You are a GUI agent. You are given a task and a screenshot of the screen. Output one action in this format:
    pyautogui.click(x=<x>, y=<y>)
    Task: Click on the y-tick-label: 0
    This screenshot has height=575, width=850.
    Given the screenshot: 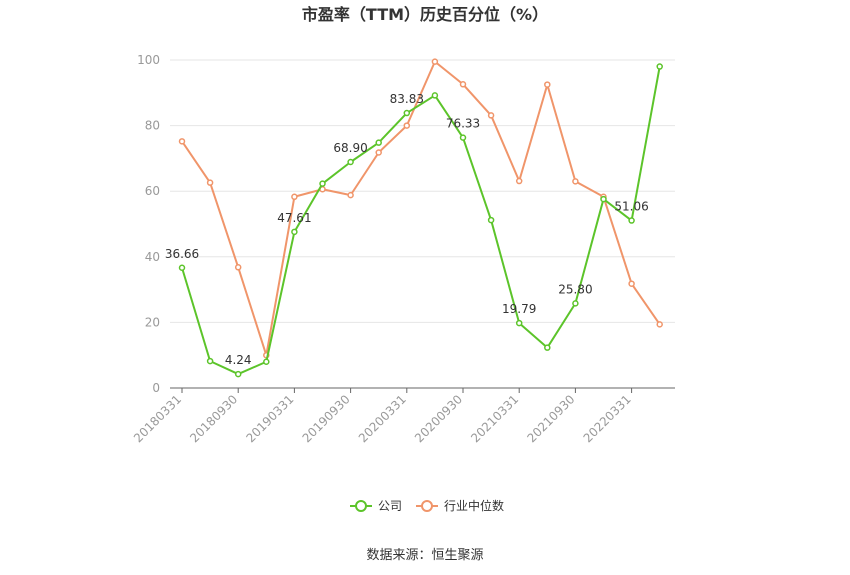 What is the action you would take?
    pyautogui.click(x=156, y=388)
    